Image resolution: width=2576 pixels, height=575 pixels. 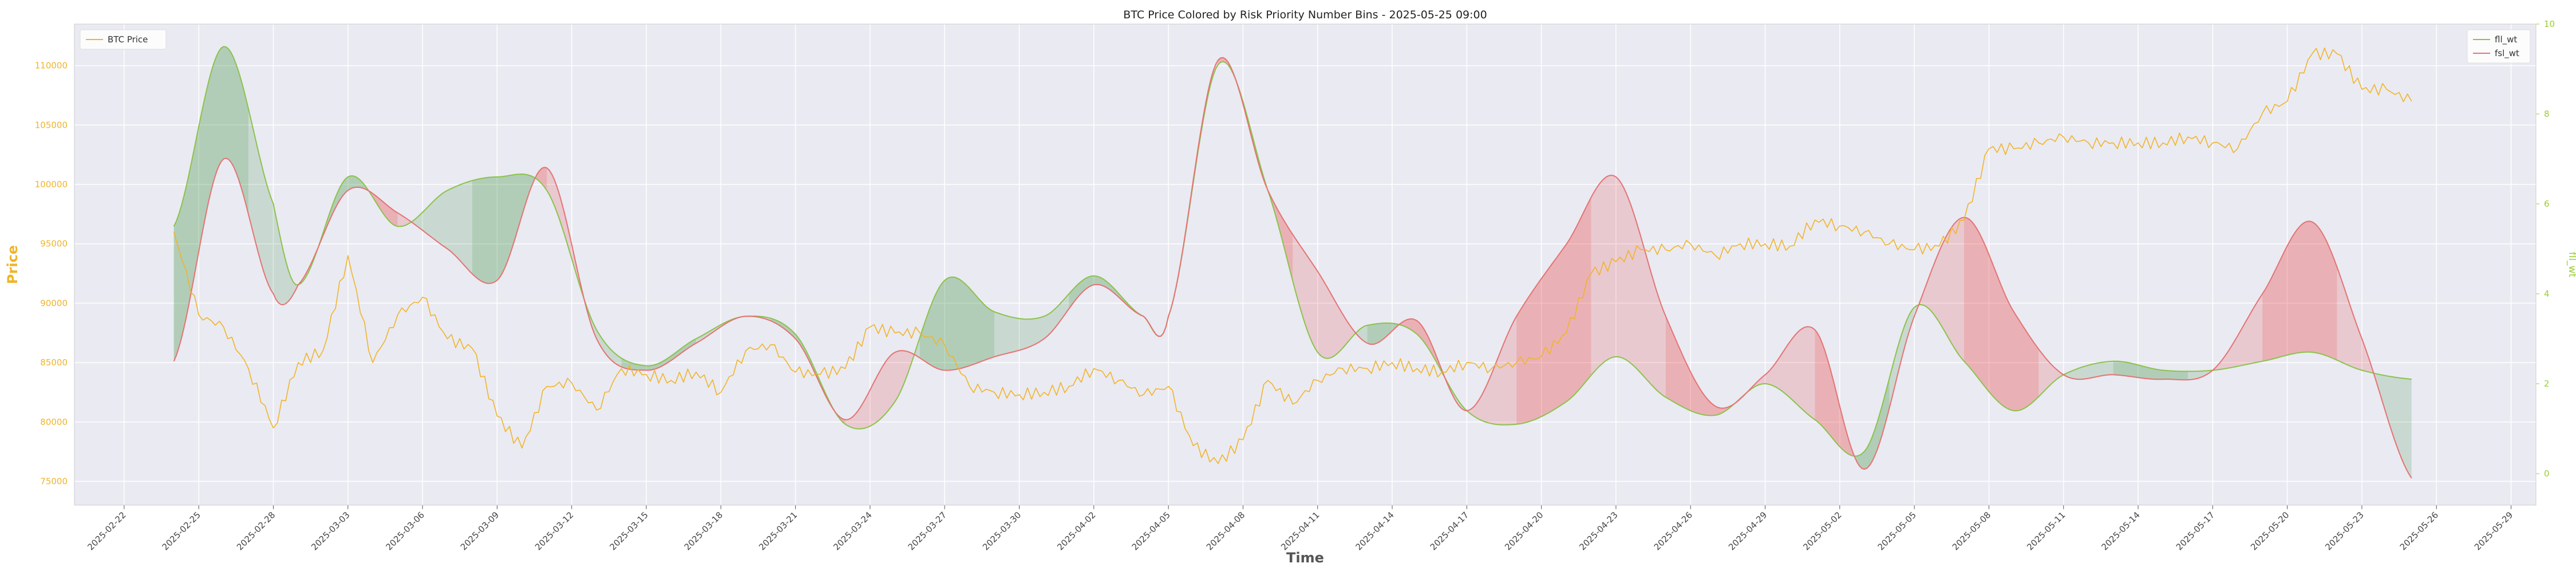 I want to click on y-left-tick-label: 95000, so click(x=54, y=244).